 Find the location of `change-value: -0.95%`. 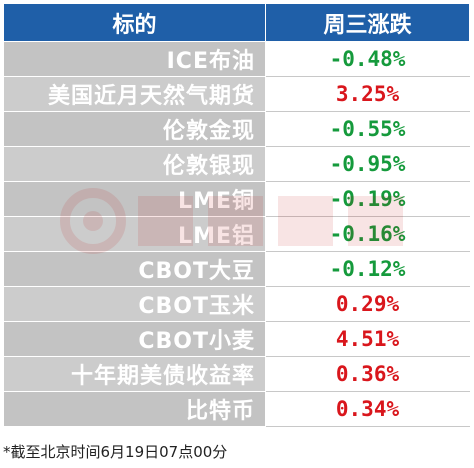

change-value: -0.95% is located at coordinates (367, 164).